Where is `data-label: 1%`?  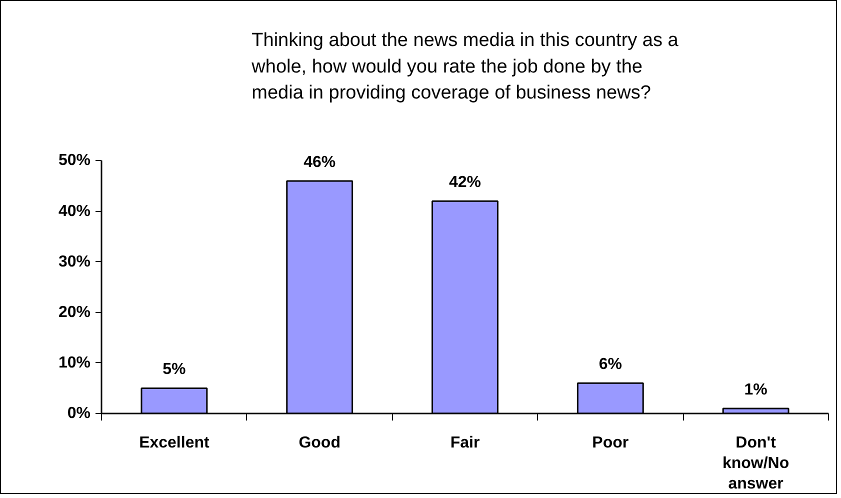 data-label: 1% is located at coordinates (756, 389).